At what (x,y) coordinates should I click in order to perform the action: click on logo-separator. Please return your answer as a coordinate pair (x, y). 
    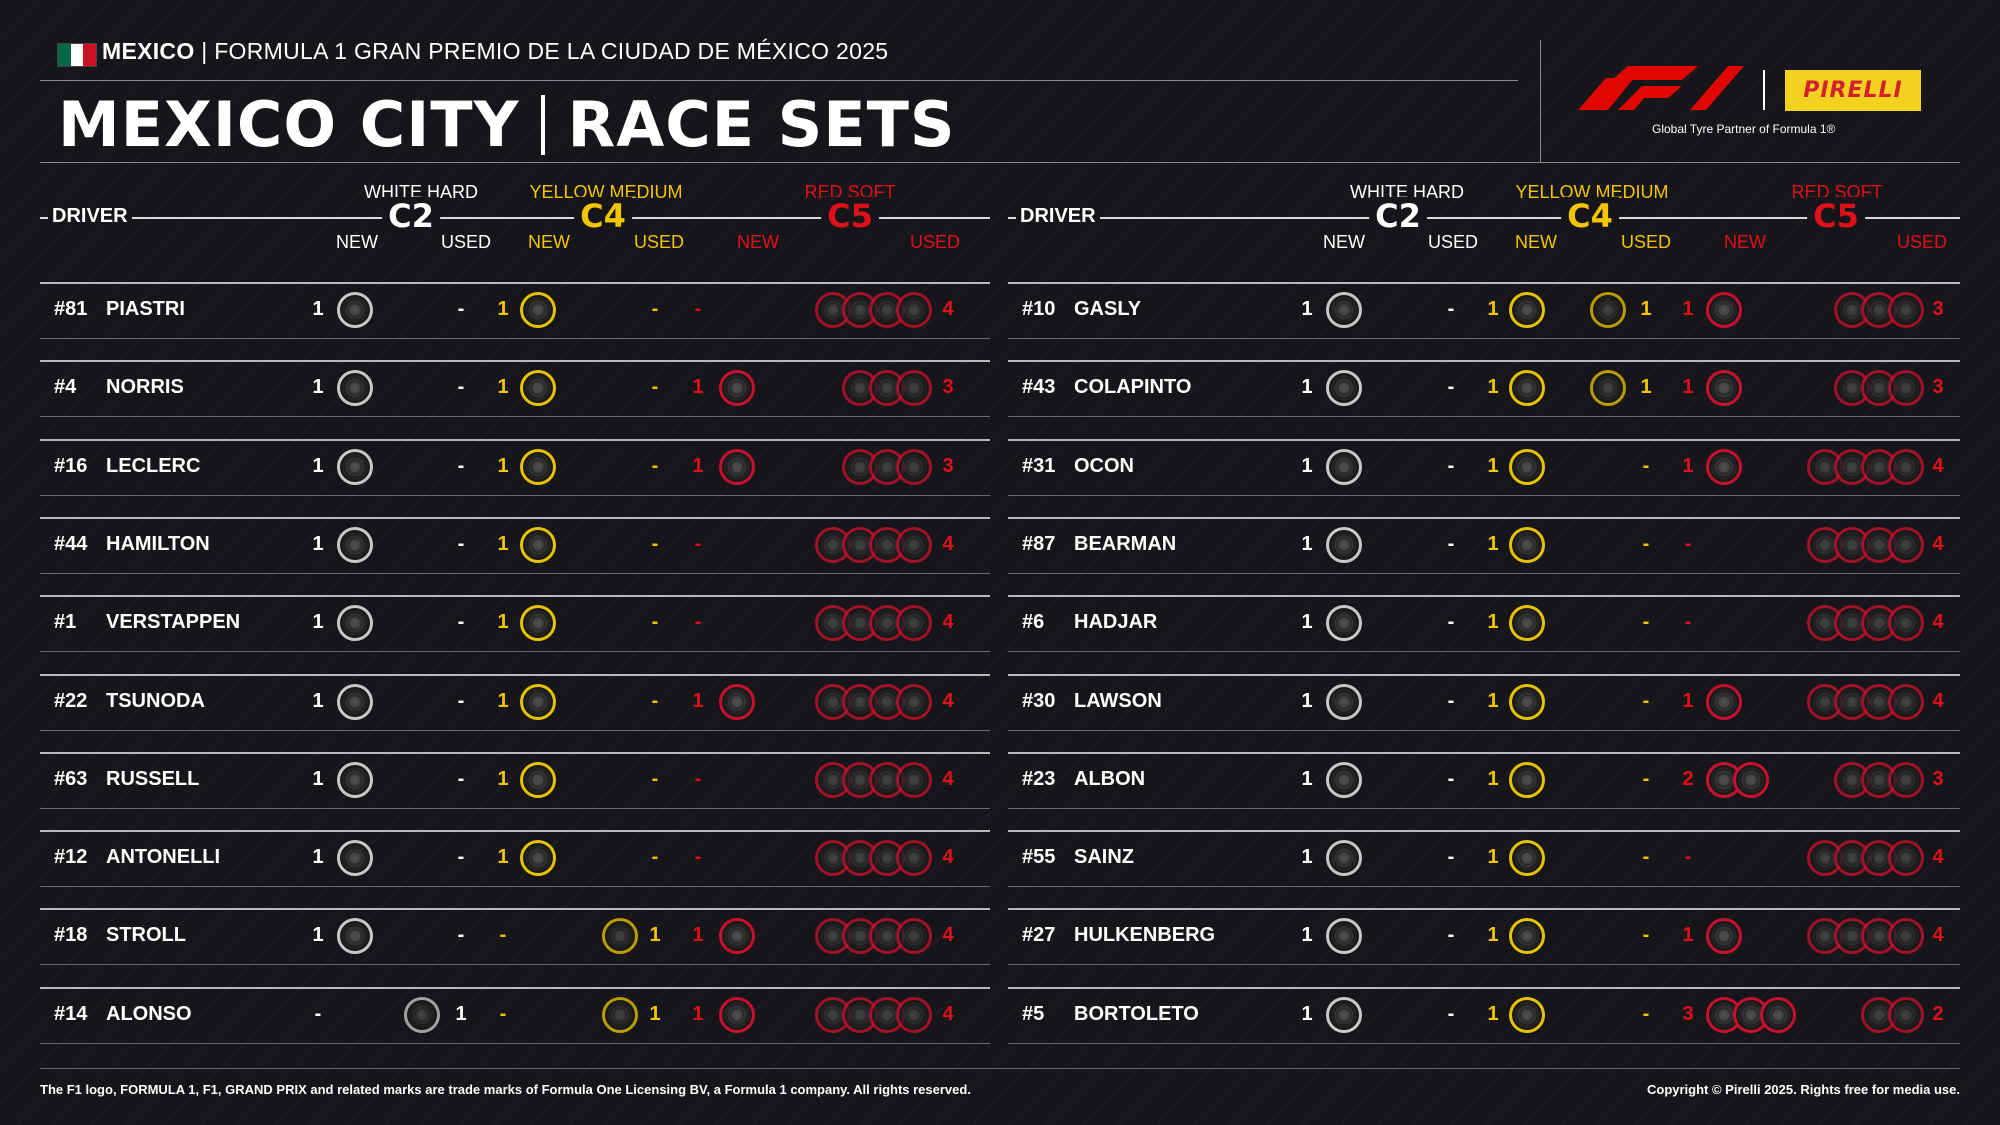
    Looking at the image, I should click on (1764, 90).